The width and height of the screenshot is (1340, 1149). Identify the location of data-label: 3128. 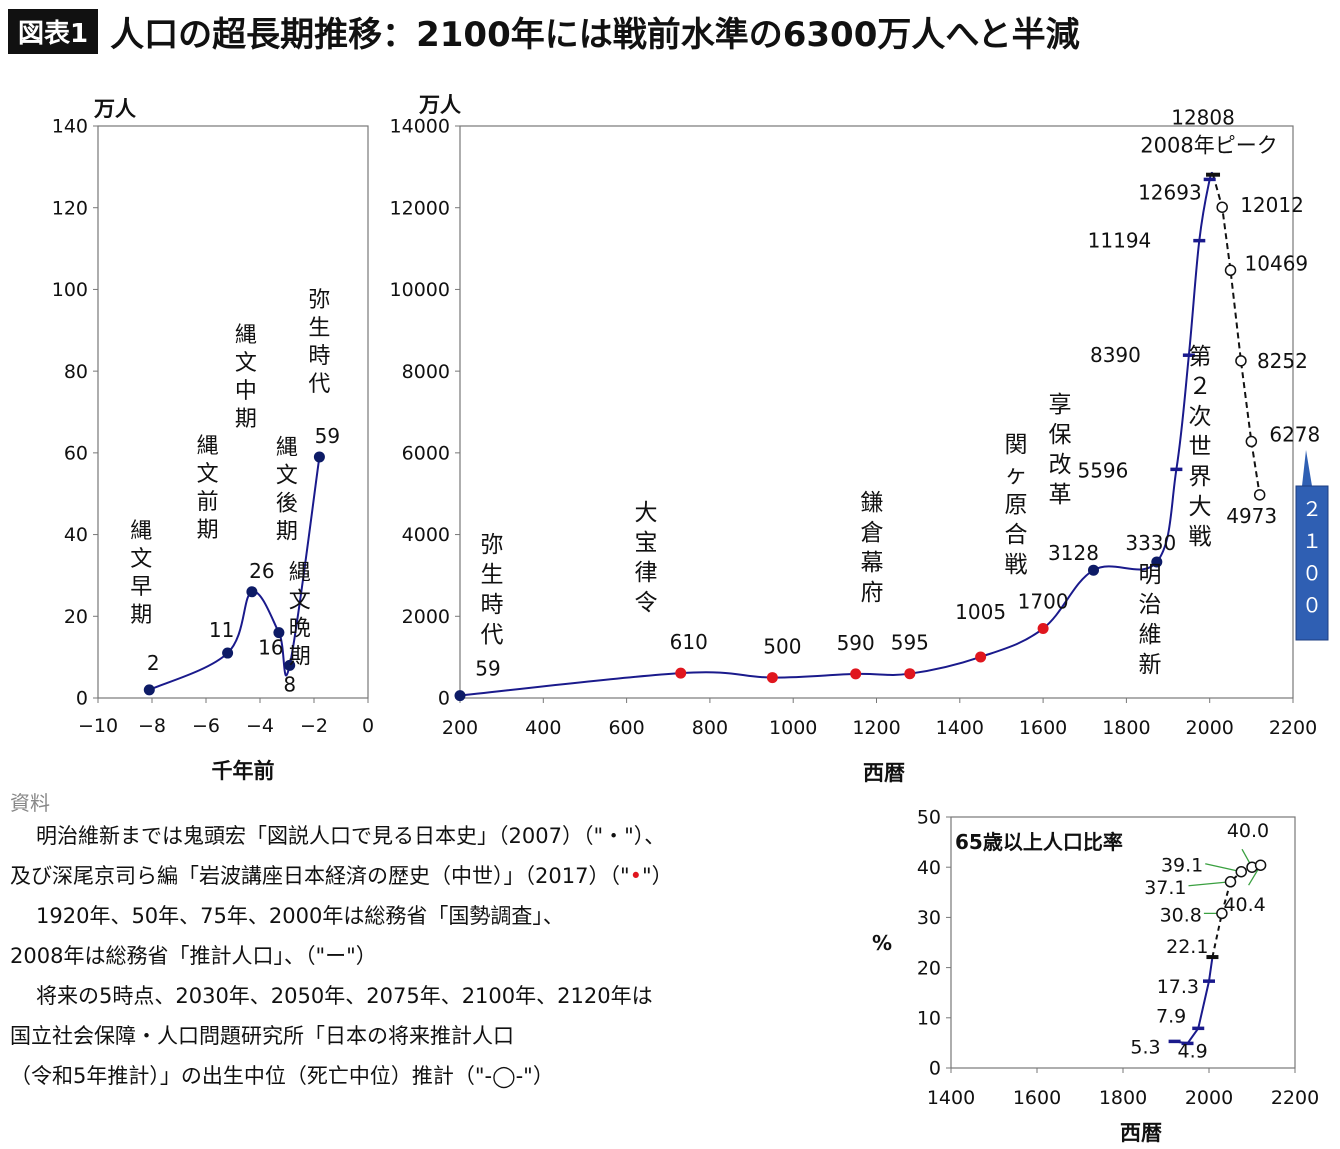
(1073, 553).